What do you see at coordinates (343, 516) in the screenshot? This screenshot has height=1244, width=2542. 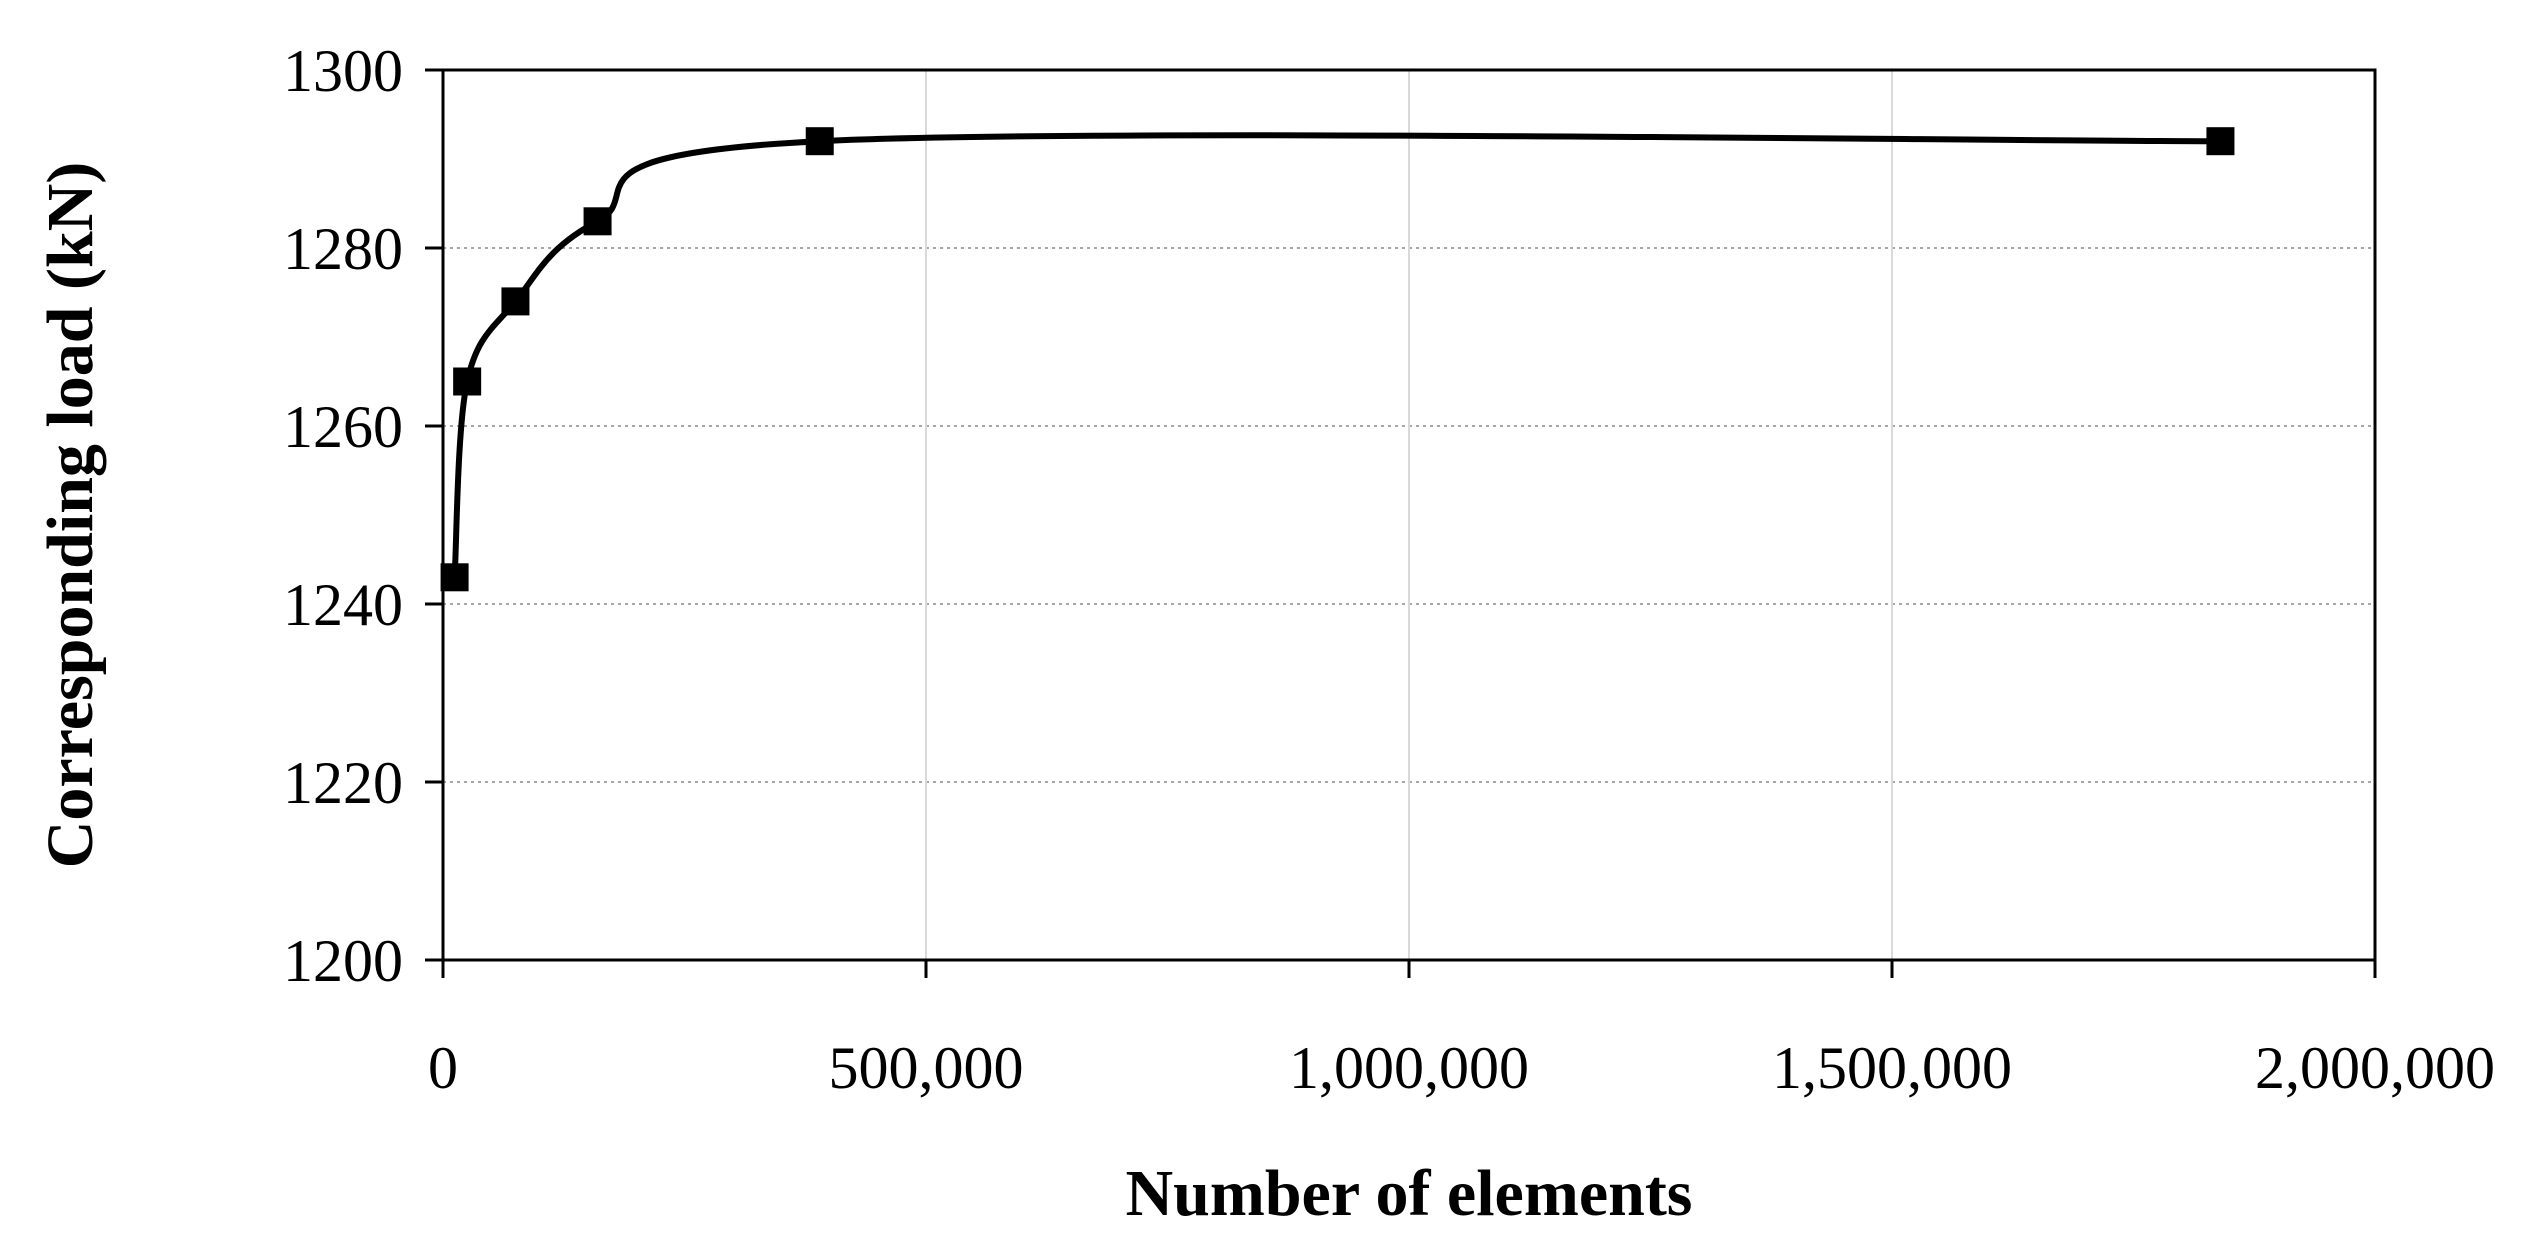 I see `y-axis-tick-labels: 1200 1220 1240 1260 1280 1300` at bounding box center [343, 516].